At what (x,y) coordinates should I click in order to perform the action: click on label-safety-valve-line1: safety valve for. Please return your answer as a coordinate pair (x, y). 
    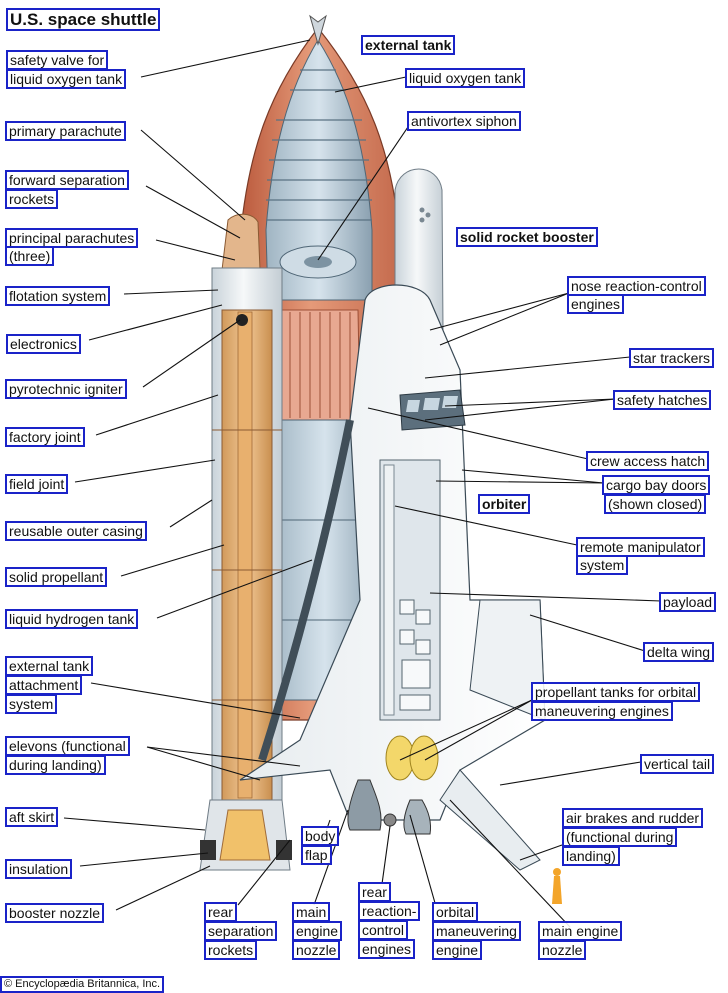
    Looking at the image, I should click on (57, 60).